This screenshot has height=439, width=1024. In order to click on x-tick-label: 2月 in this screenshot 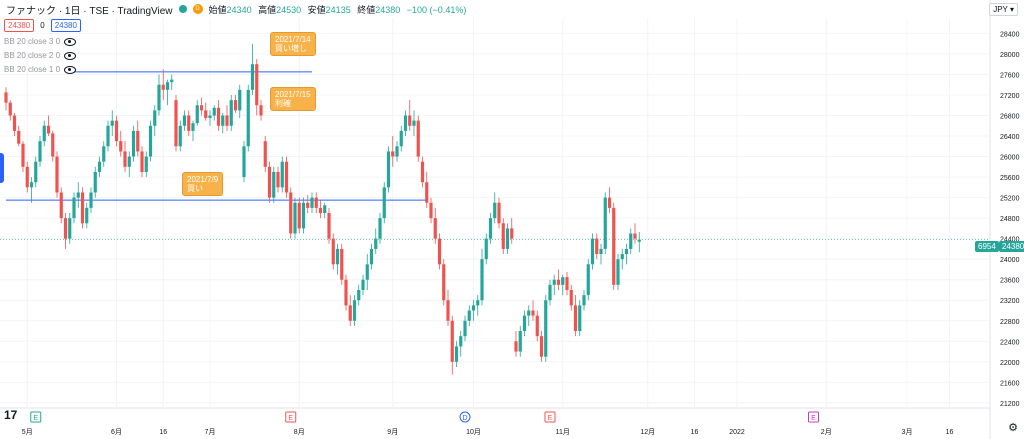, I will do `click(826, 432)`.